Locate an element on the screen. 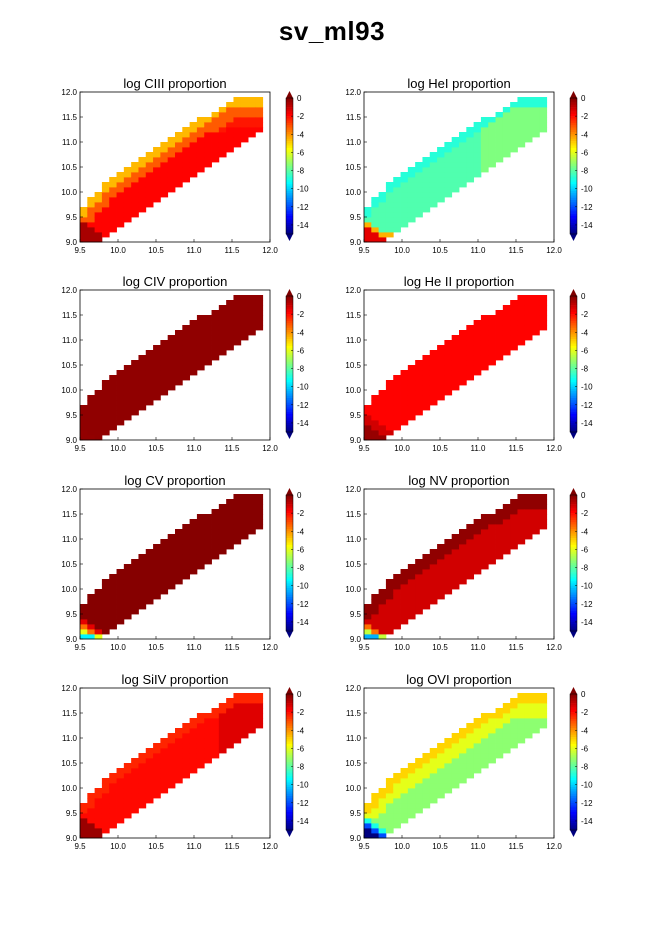 The width and height of the screenshot is (664, 936). y-tick-label: 10.5 is located at coordinates (69, 365).